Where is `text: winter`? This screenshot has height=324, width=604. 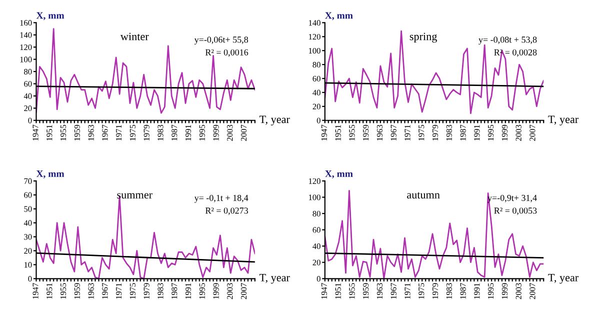
text: winter is located at coordinates (134, 36).